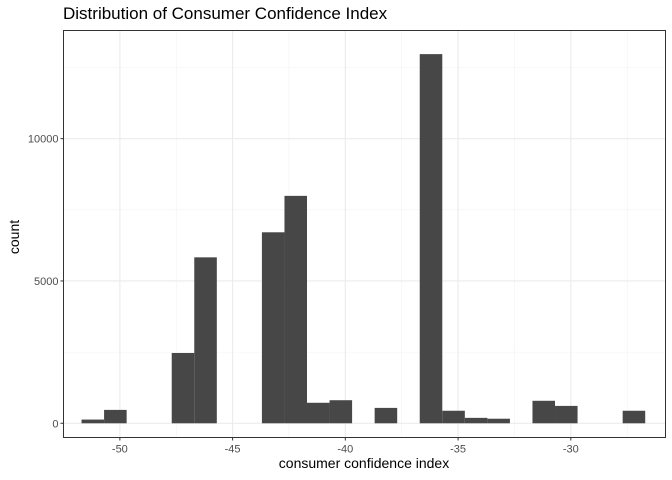  What do you see at coordinates (43, 140) in the screenshot?
I see `y-tick-label: 10000` at bounding box center [43, 140].